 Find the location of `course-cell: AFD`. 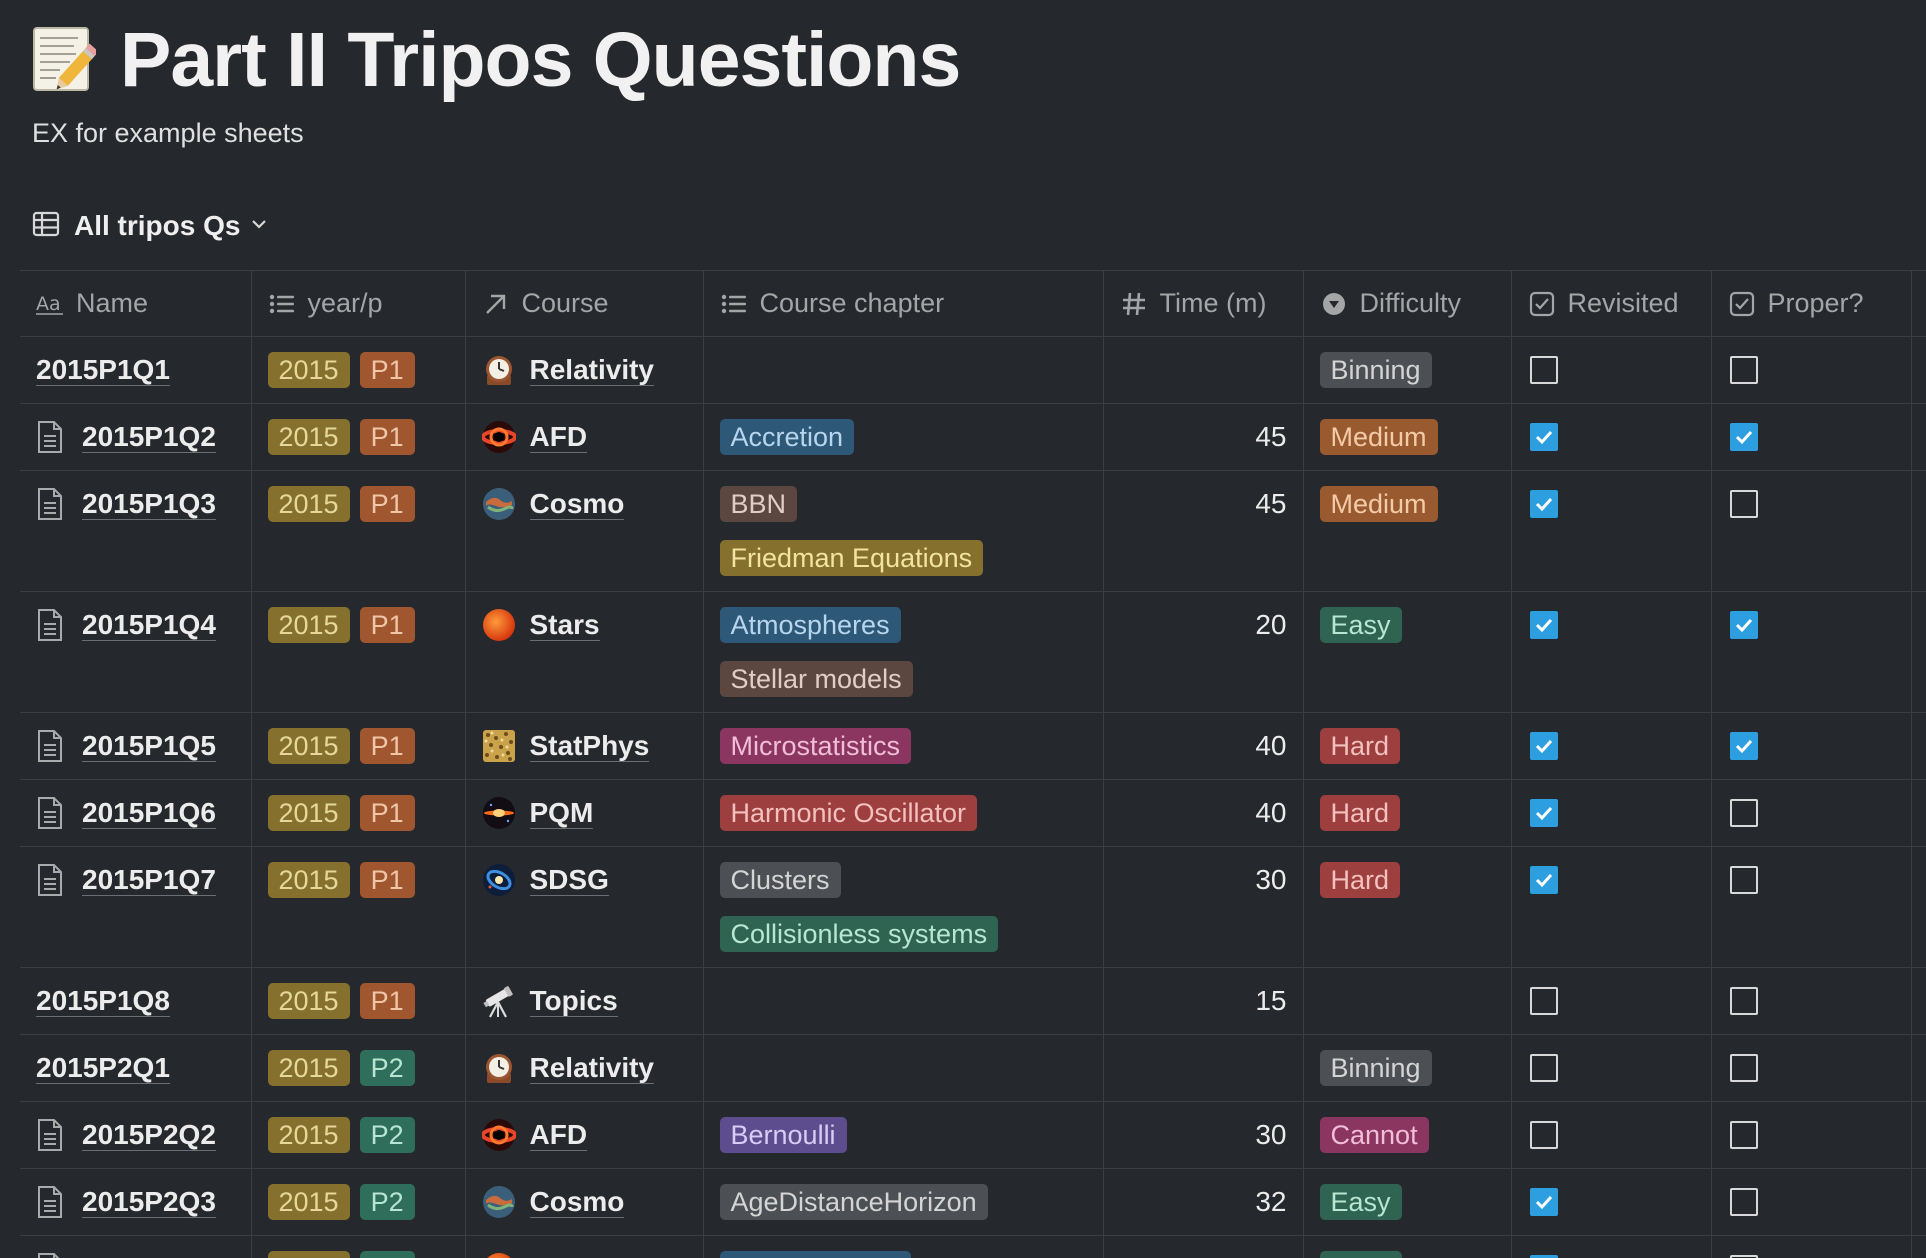

course-cell: AFD is located at coordinates (584, 1135).